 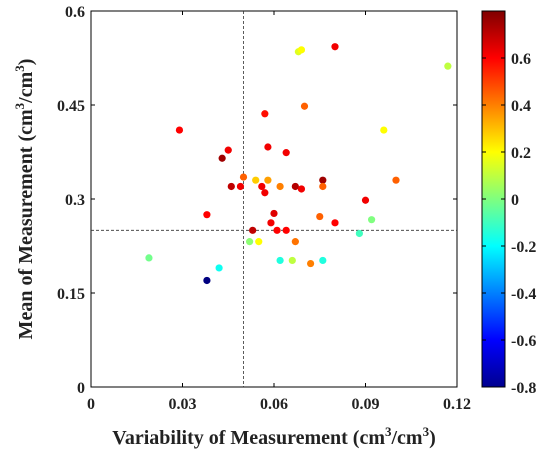 I want to click on x-tick-label: 0.09, so click(x=366, y=404).